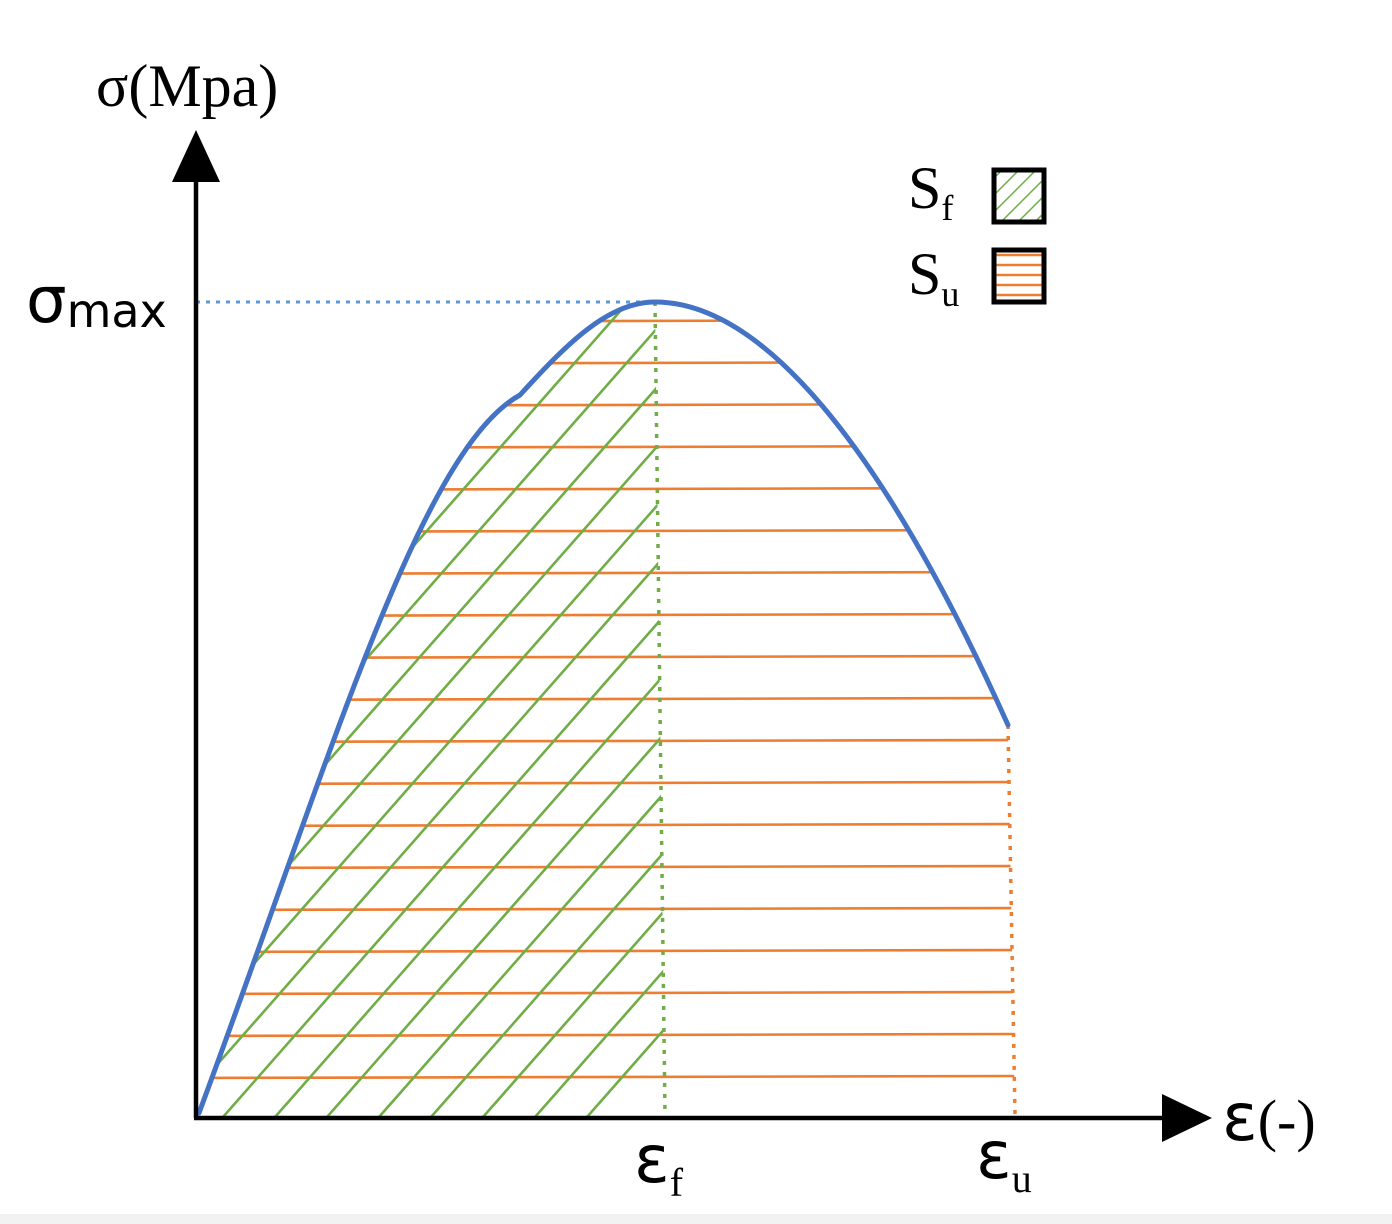  What do you see at coordinates (196, 156) in the screenshot?
I see `y-axis-arrow-icon` at bounding box center [196, 156].